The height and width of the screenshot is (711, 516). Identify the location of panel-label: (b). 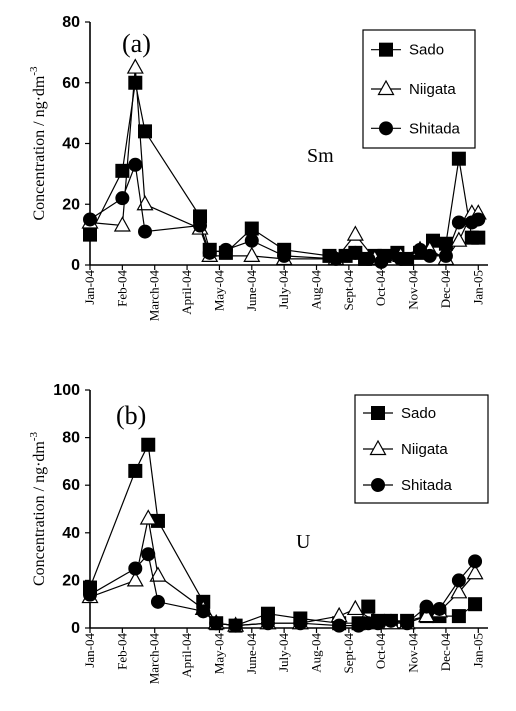
(131, 415).